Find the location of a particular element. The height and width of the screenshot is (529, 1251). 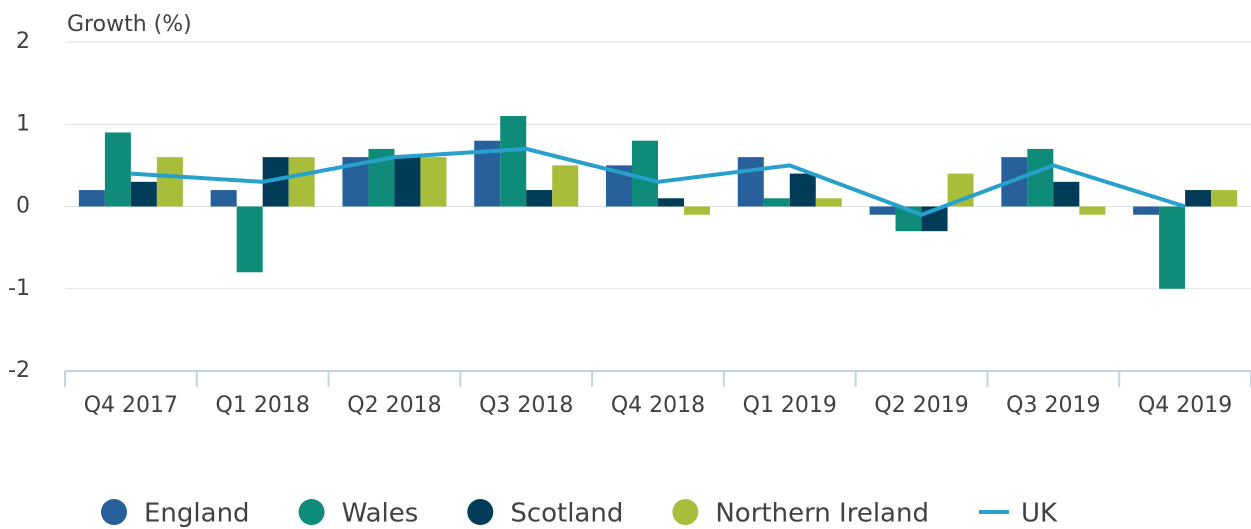

x-tick-label: Q4 2019 is located at coordinates (1185, 405).